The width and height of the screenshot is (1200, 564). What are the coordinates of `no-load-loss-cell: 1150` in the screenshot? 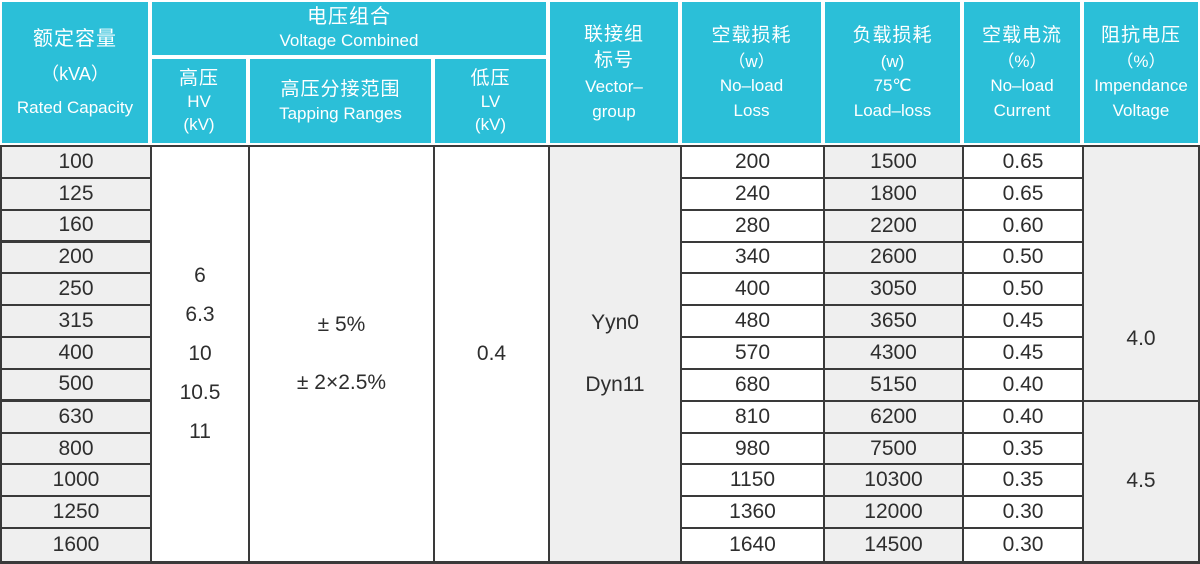 It's located at (753, 481).